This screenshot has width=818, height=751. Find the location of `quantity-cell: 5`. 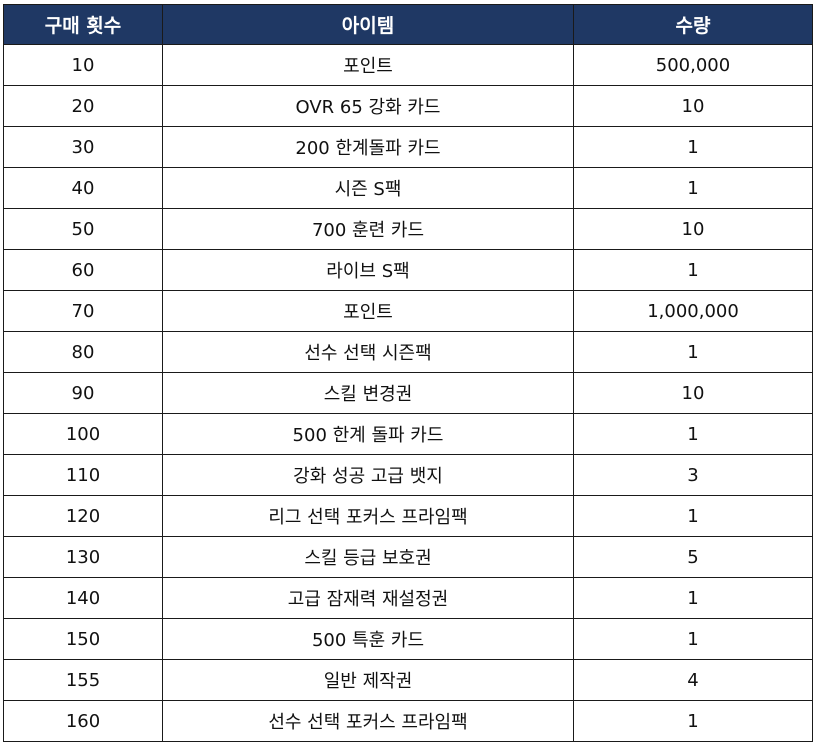

quantity-cell: 5 is located at coordinates (693, 557).